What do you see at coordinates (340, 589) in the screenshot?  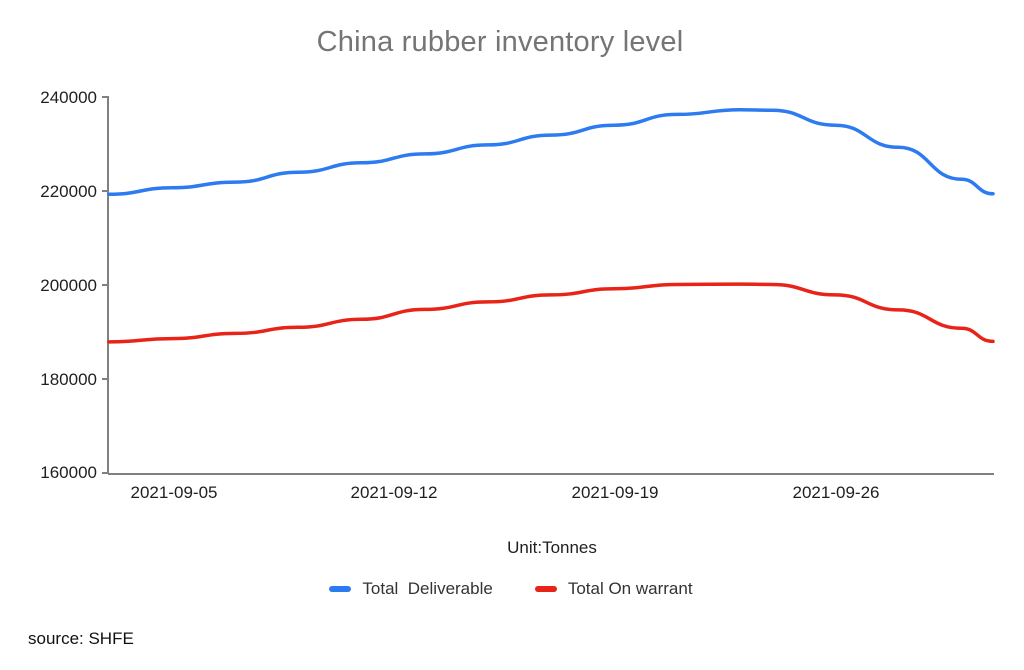 I see `legend-swatch-deliverable` at bounding box center [340, 589].